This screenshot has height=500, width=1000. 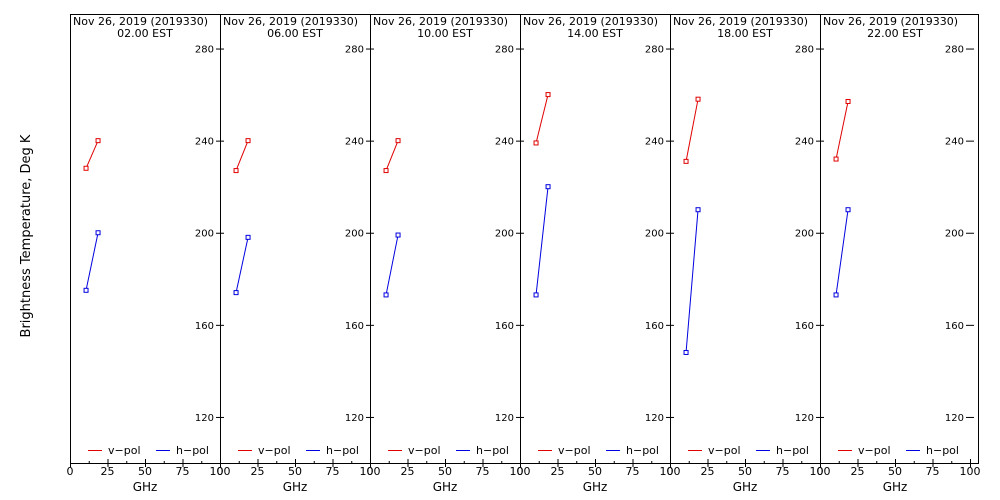 I want to click on panel-subtitle: 22.00 EST, so click(x=895, y=33).